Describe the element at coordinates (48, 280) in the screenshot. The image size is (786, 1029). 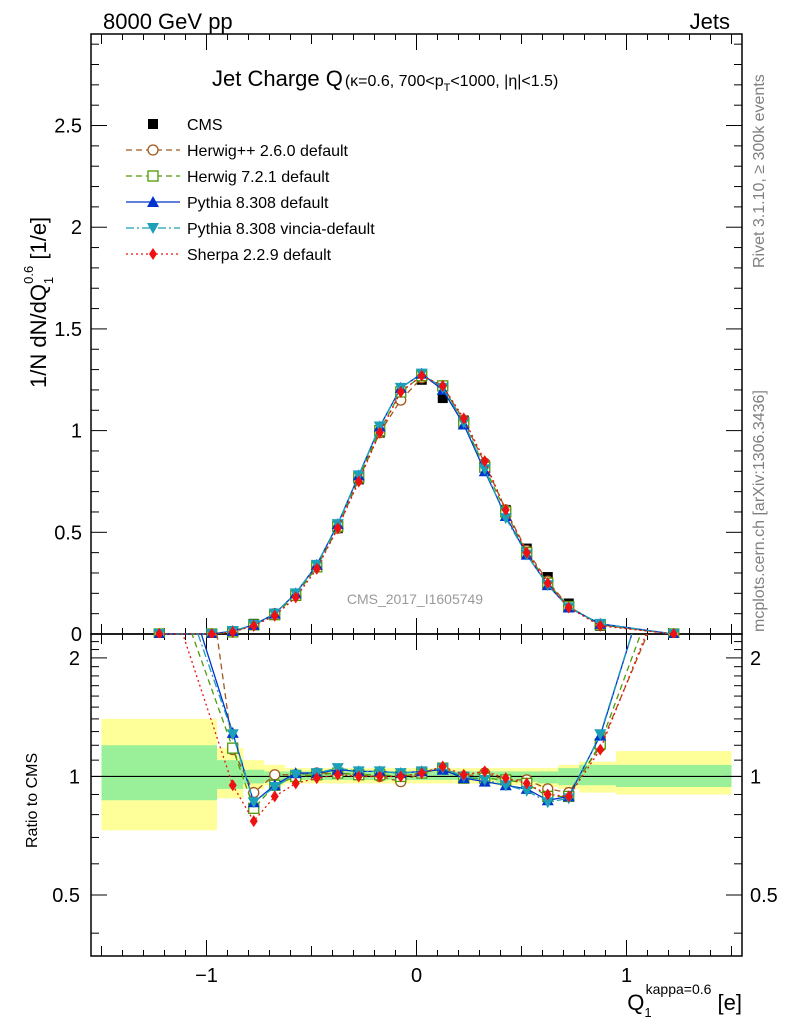
I see `y-axis-label-sub: 1` at that location.